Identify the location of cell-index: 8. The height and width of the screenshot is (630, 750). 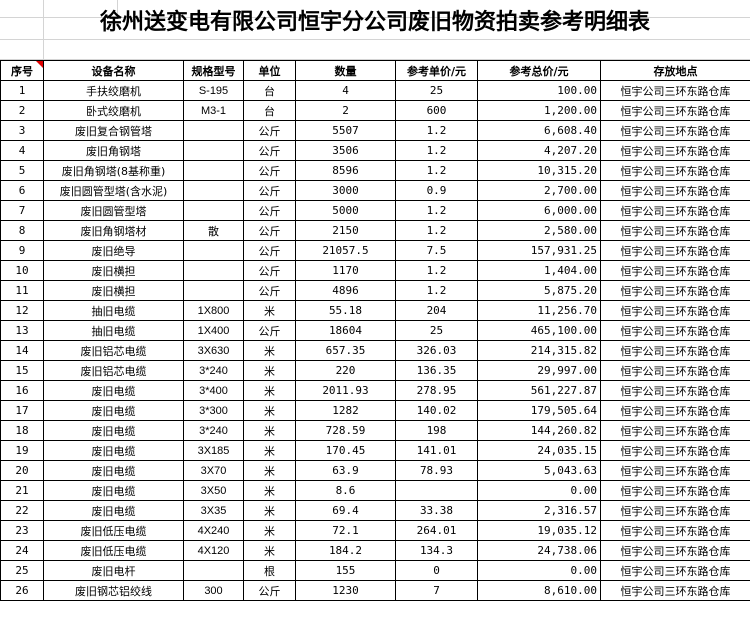
(22, 230).